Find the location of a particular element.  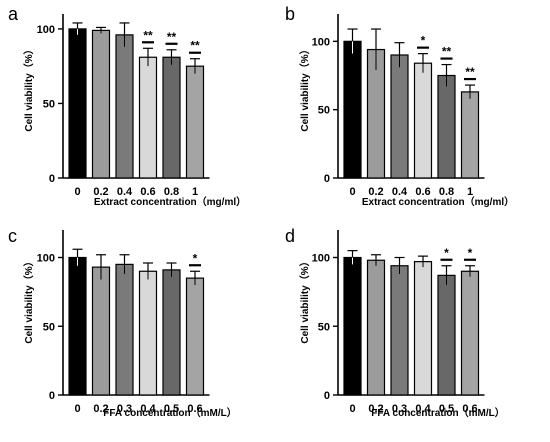

panel-letter: a is located at coordinates (13, 14).